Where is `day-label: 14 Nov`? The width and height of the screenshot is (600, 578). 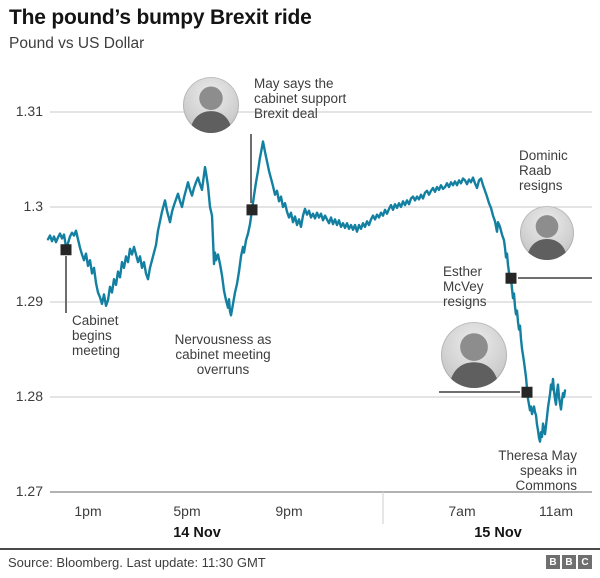
day-label: 14 Nov is located at coordinates (197, 533).